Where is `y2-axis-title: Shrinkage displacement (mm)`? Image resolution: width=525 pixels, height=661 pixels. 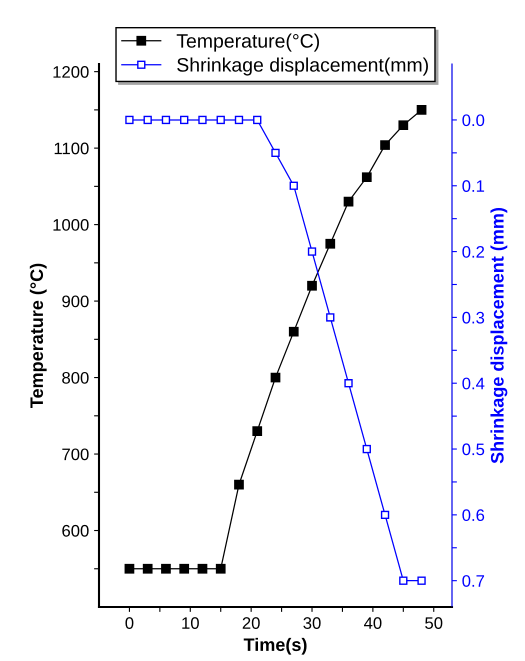
y2-axis-title: Shrinkage displacement (mm) is located at coordinates (499, 336).